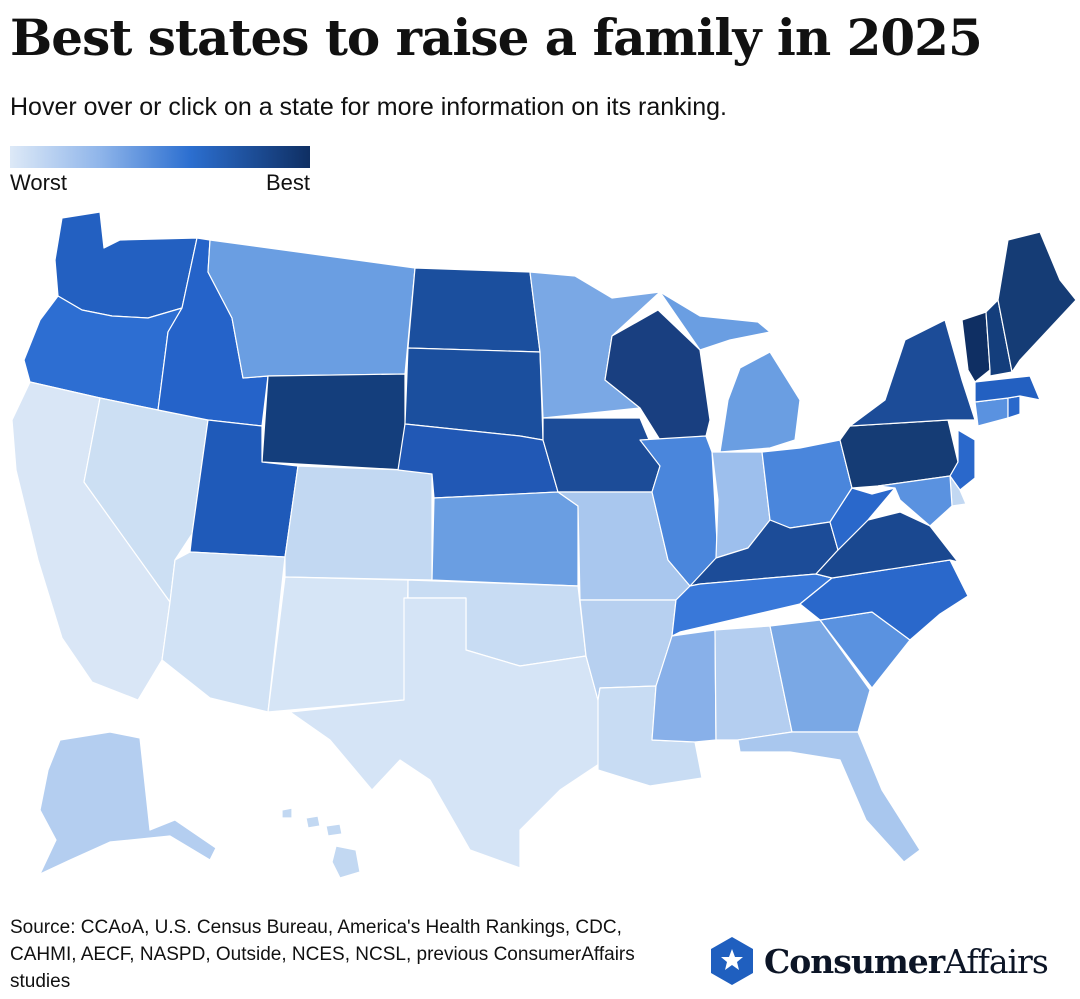 This screenshot has width=1080, height=999. I want to click on state-MD, so click(915, 501).